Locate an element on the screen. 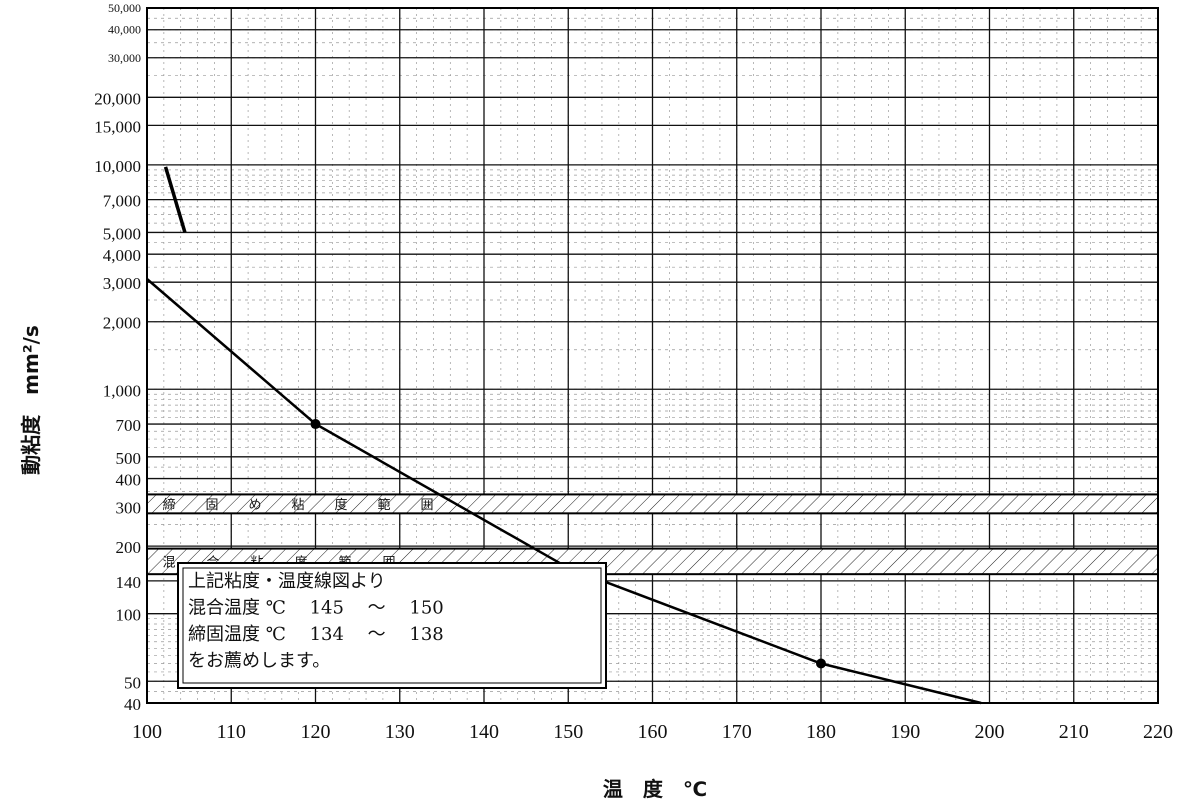 This screenshot has height=803, width=1184. y-tick-label: 30,000 is located at coordinates (124, 58).